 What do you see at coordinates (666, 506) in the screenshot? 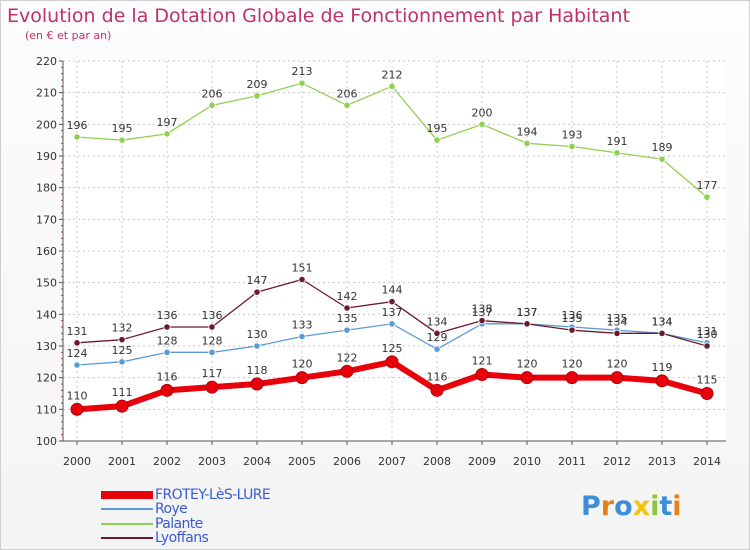
I see `logo-letter: t` at bounding box center [666, 506].